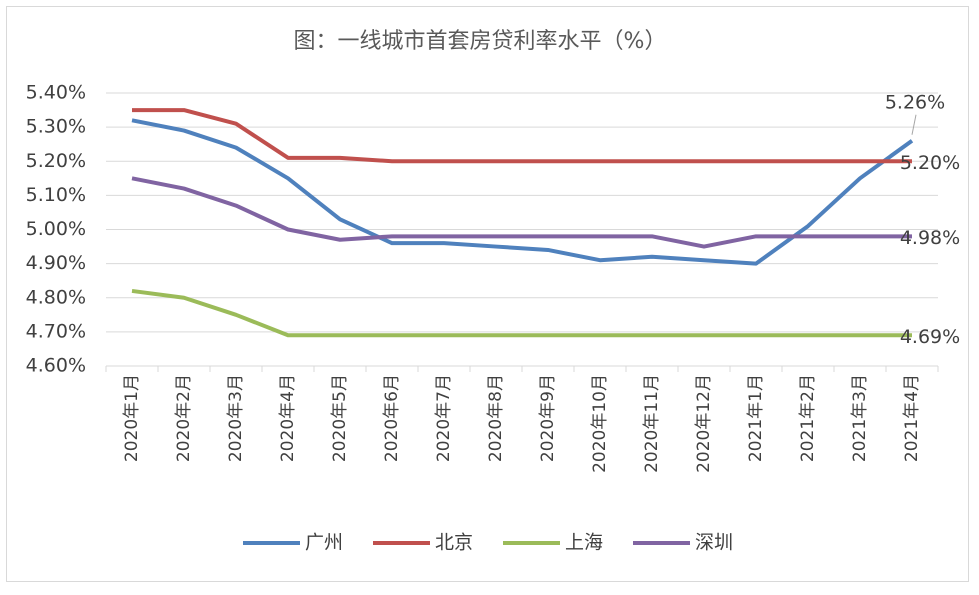 Image resolution: width=979 pixels, height=595 pixels. Describe the element at coordinates (56, 93) in the screenshot. I see `y-tick-label: 5.40%` at that location.